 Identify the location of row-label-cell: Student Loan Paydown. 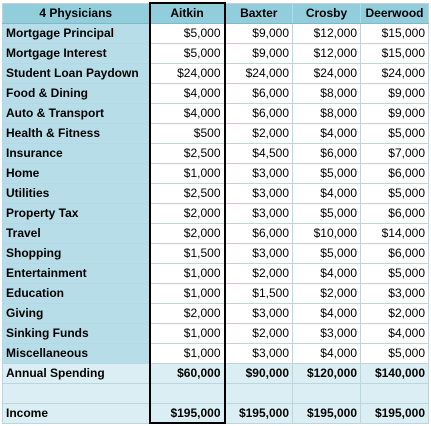
(76, 73).